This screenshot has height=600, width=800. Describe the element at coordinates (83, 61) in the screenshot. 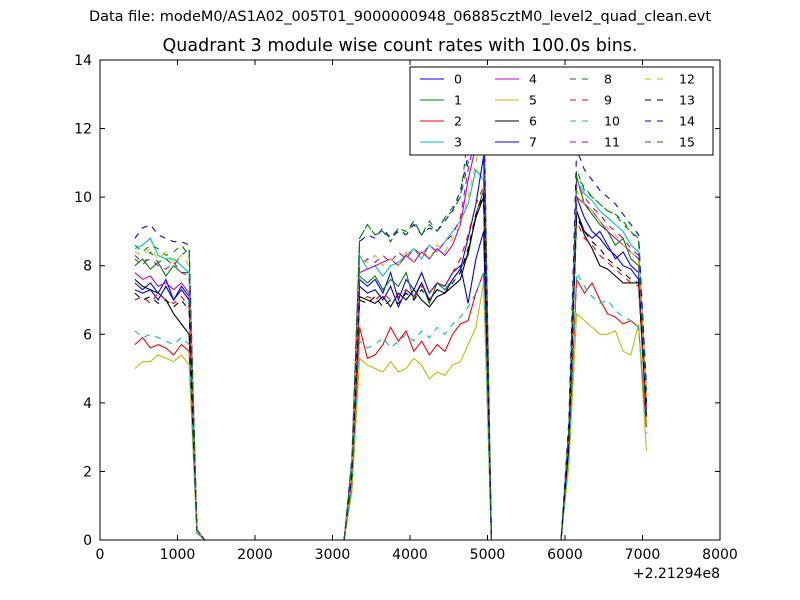

I see `y-tick-label: 14` at that location.